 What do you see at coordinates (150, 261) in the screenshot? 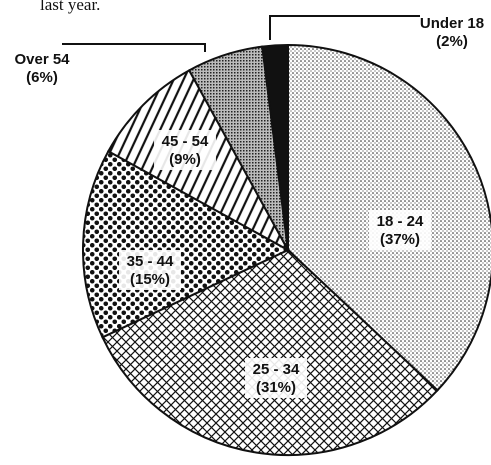
I see `slice-label: 35 - 44` at bounding box center [150, 261].